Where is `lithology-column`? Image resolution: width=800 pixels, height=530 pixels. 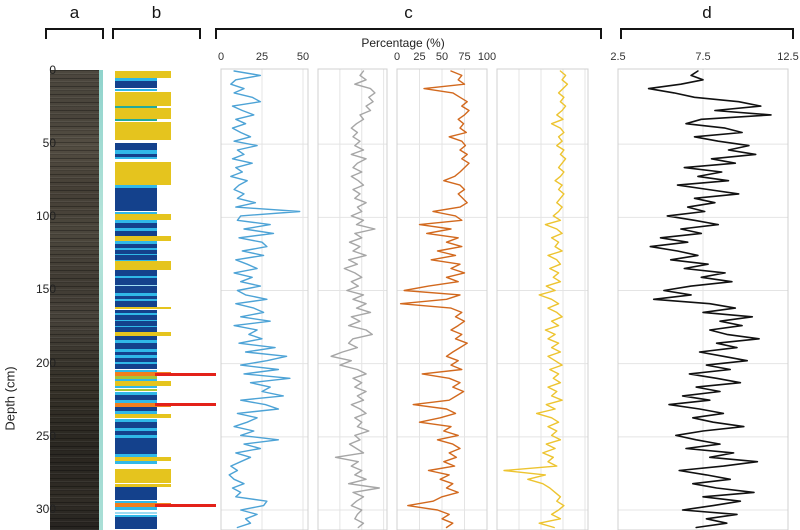 lithology-column is located at coordinates (165, 300).